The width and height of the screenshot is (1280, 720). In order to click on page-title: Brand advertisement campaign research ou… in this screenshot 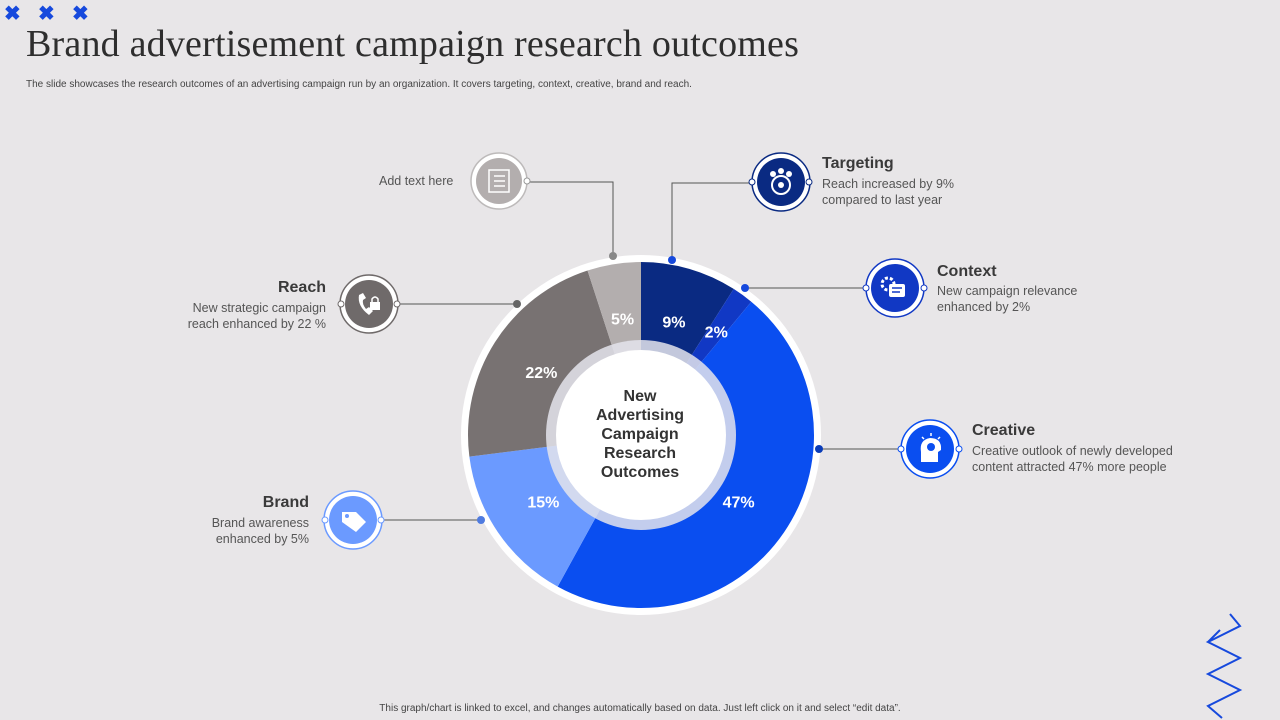, I will do `click(413, 44)`.